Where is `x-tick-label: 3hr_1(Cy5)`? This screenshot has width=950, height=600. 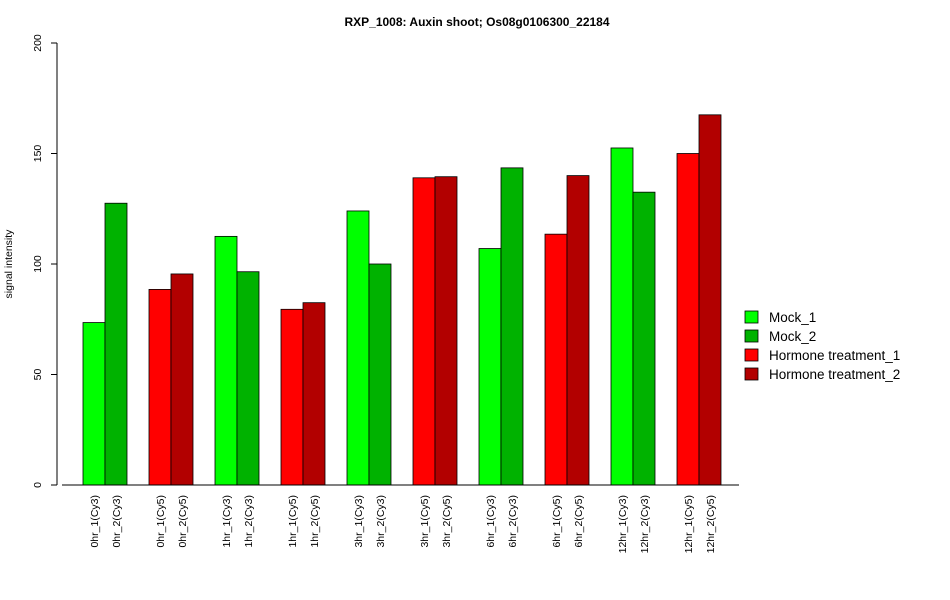
x-tick-label: 3hr_1(Cy5) is located at coordinates (425, 521).